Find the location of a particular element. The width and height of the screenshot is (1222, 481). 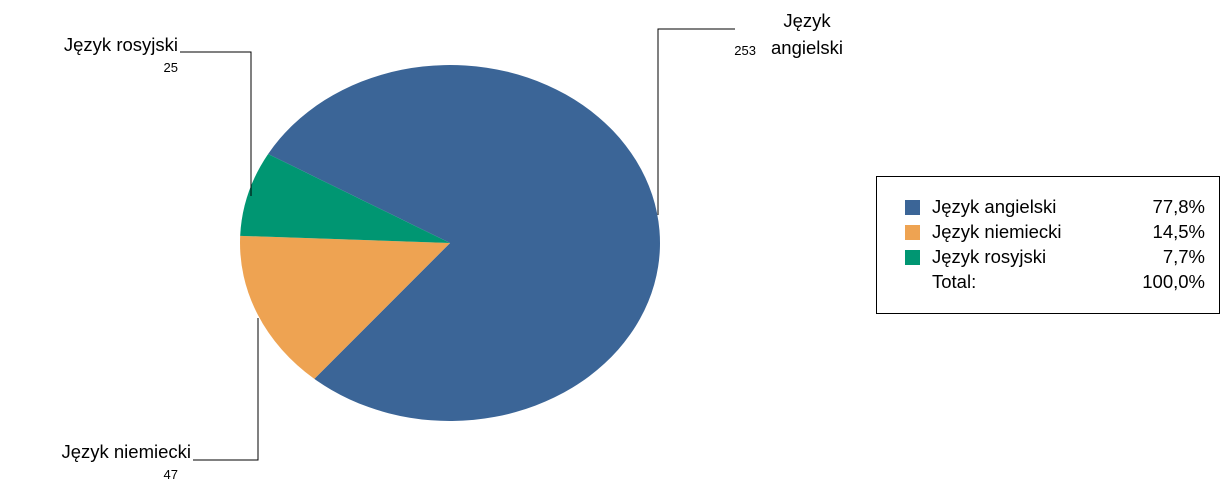

pie-slice-niemiecki is located at coordinates (344, 307).